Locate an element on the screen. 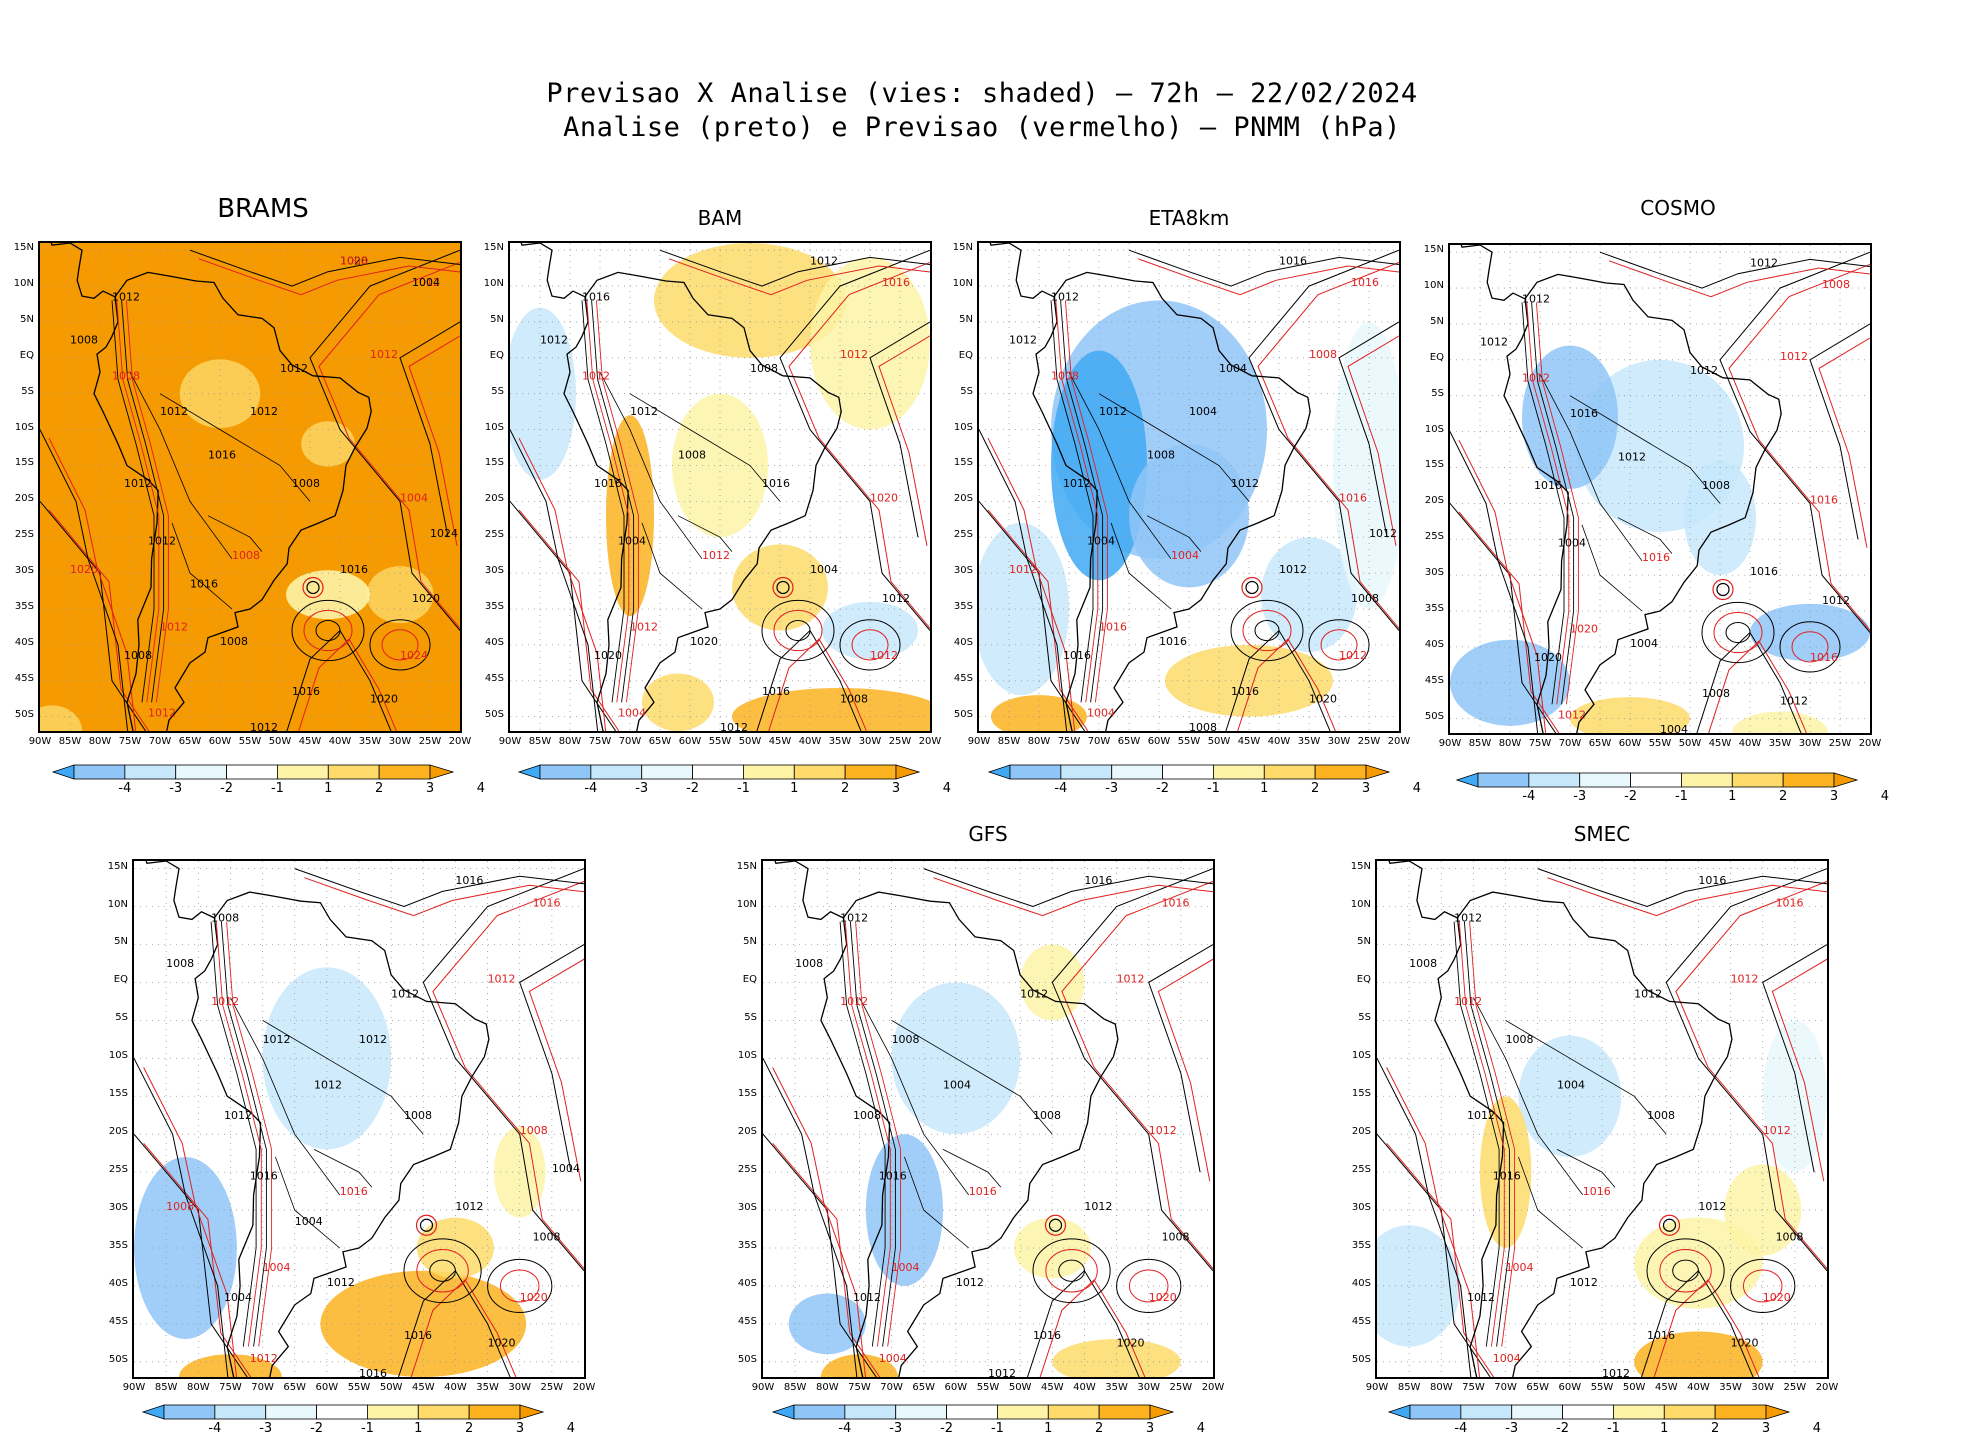  lon-tick-label: 35W is located at coordinates (1116, 1387).